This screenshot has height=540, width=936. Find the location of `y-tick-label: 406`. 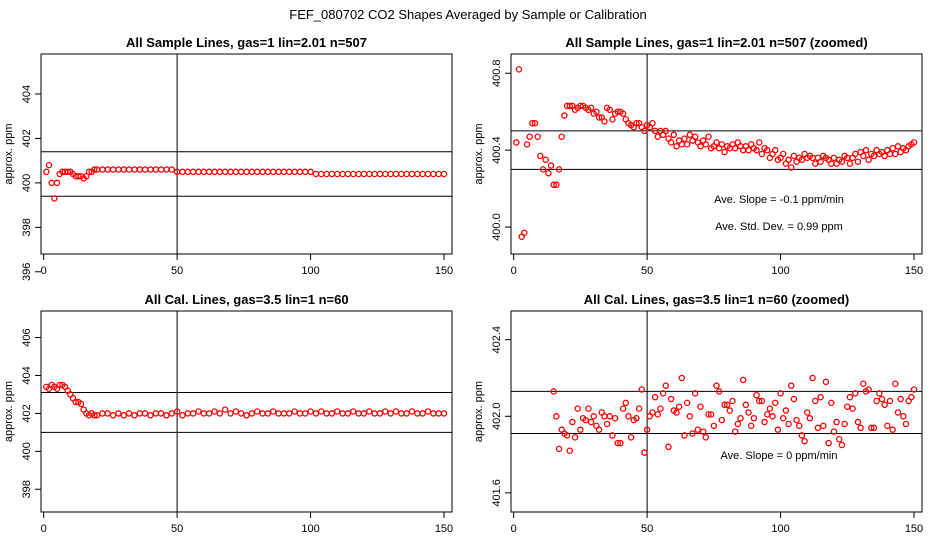

y-tick-label: 406 is located at coordinates (27, 337).